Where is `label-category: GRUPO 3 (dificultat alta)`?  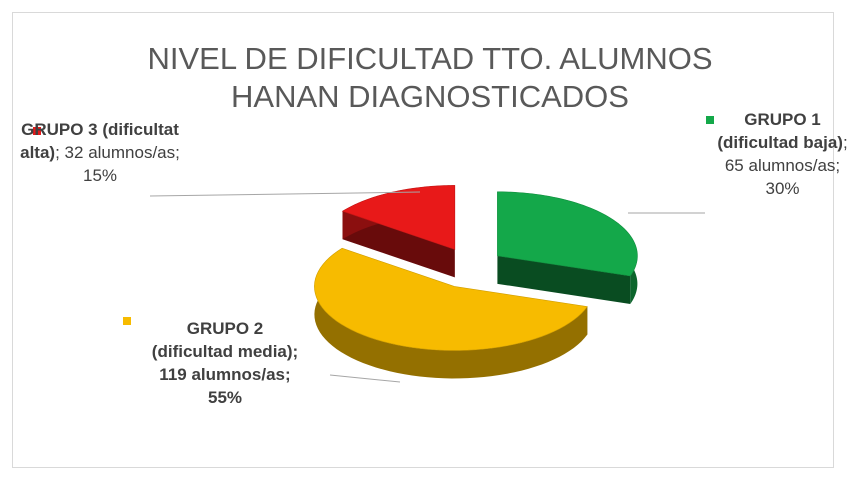
label-category: GRUPO 3 (dificultat alta) is located at coordinates (99, 141).